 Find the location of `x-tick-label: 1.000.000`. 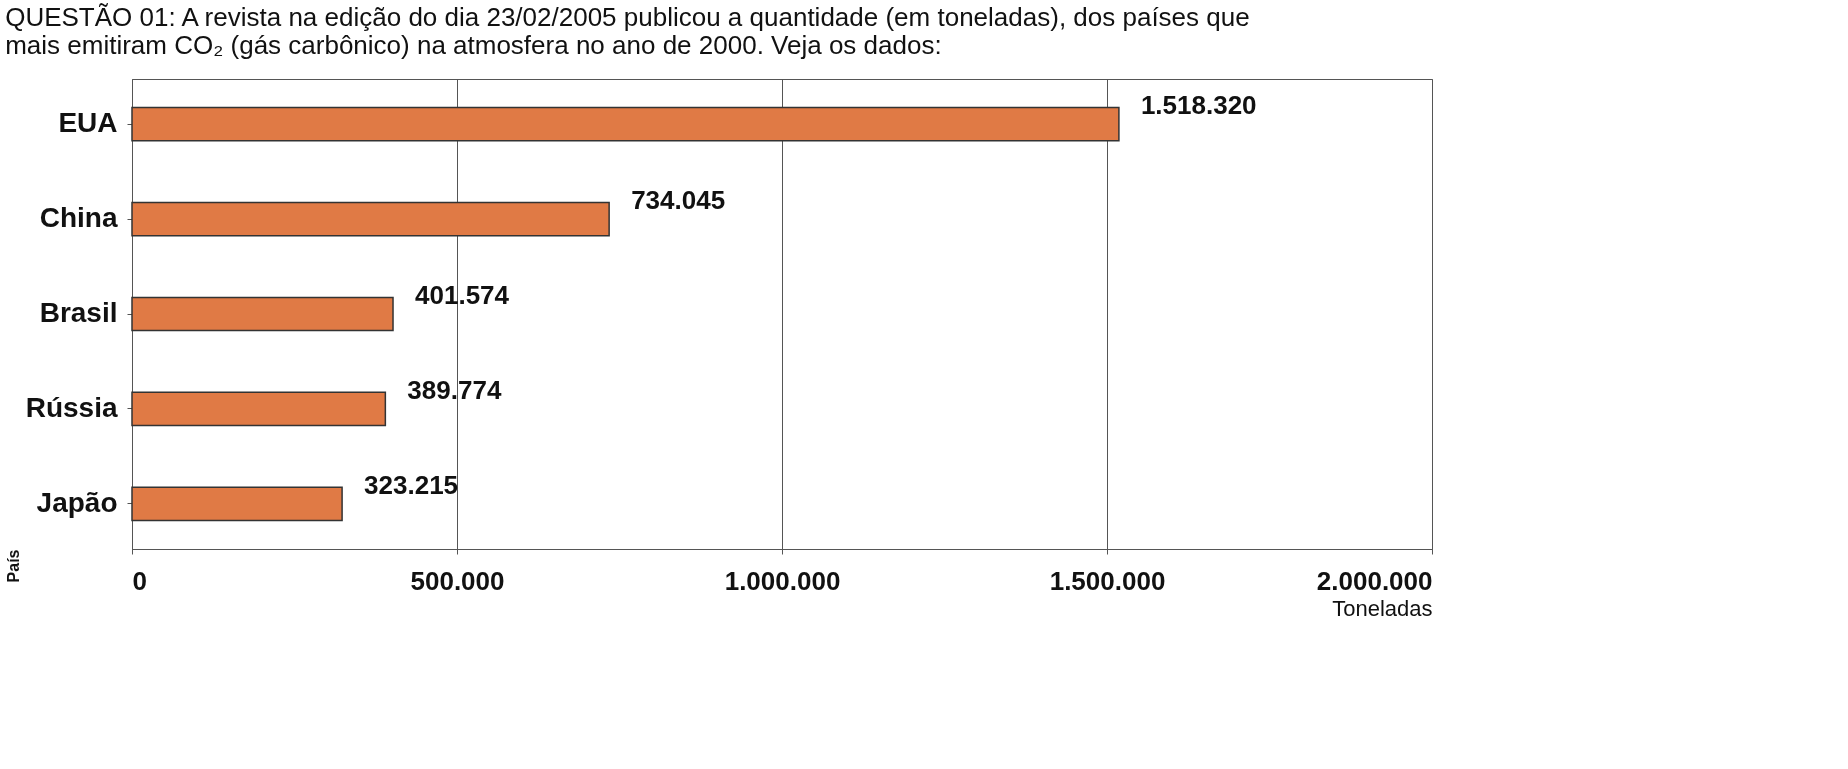

x-tick-label: 1.000.000 is located at coordinates (782, 580).